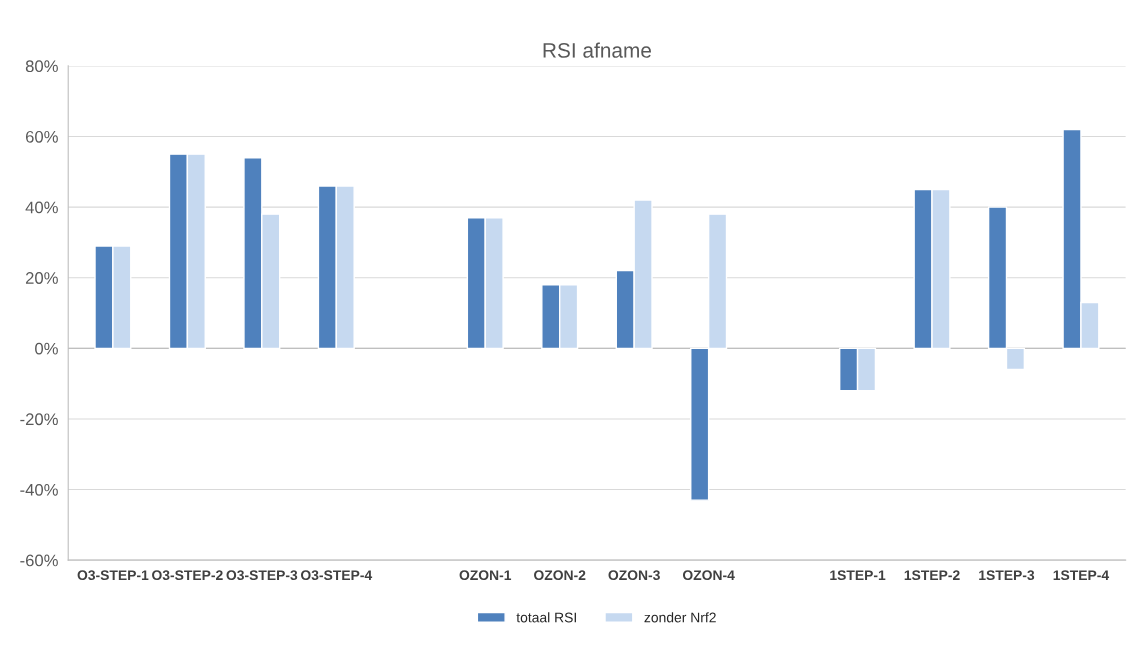  Describe the element at coordinates (932, 575) in the screenshot. I see `x-tick-label: 1STEP-2` at that location.